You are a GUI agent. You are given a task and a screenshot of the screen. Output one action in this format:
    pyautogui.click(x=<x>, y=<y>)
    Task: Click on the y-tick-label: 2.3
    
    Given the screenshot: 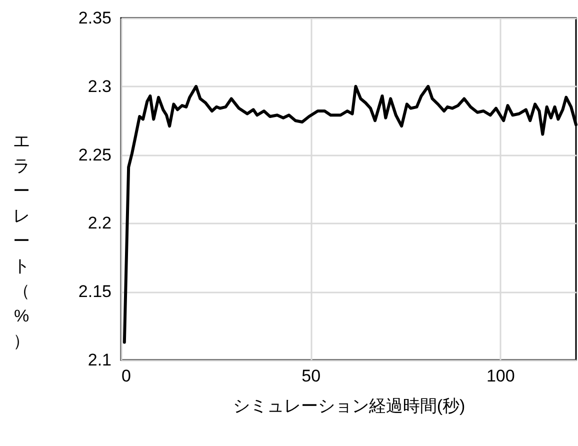 What is the action you would take?
    pyautogui.click(x=100, y=86)
    